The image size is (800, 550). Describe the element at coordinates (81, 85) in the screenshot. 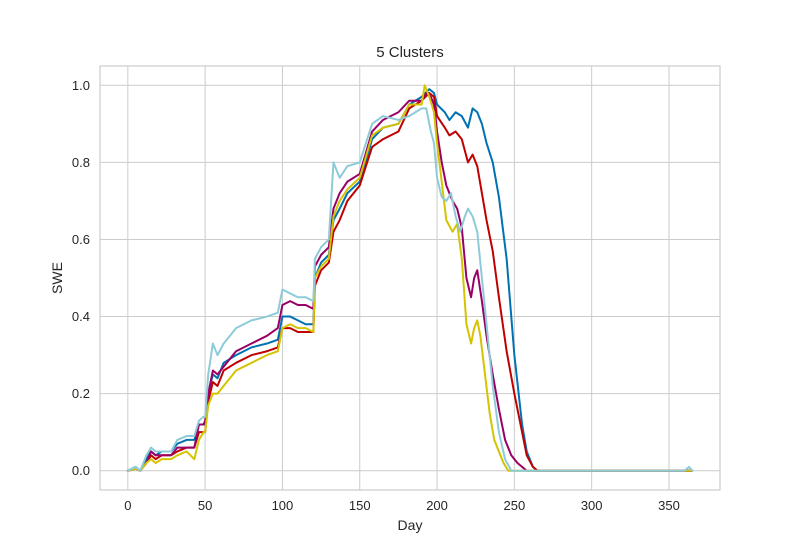

I see `y-tick-label: 1.0` at that location.